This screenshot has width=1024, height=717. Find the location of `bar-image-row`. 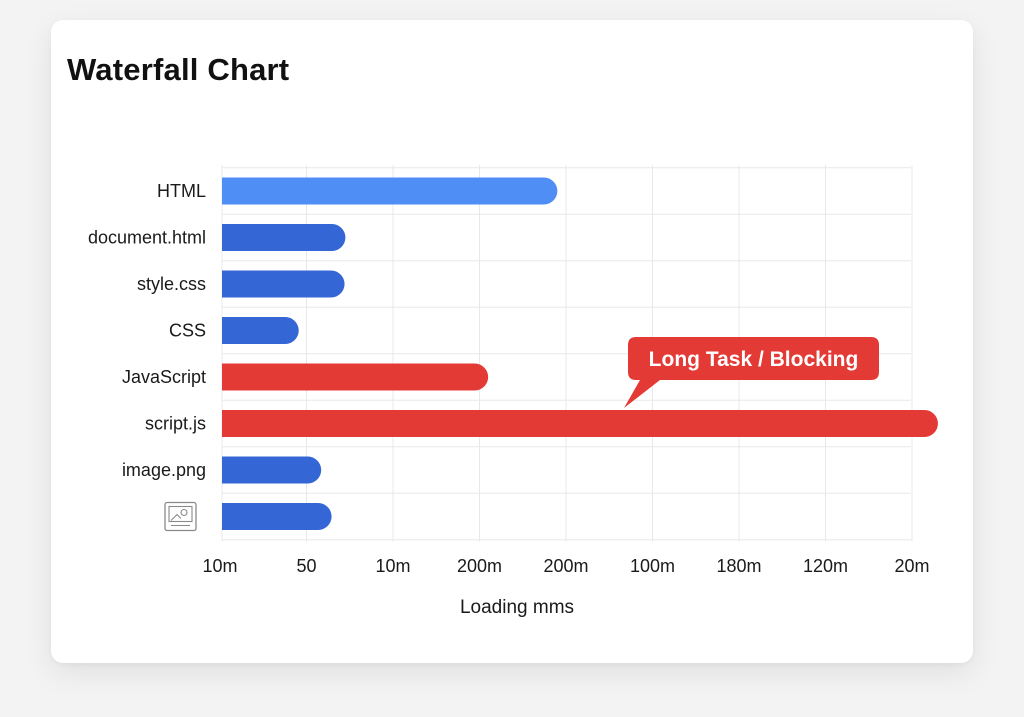

bar-image-row is located at coordinates (277, 516).